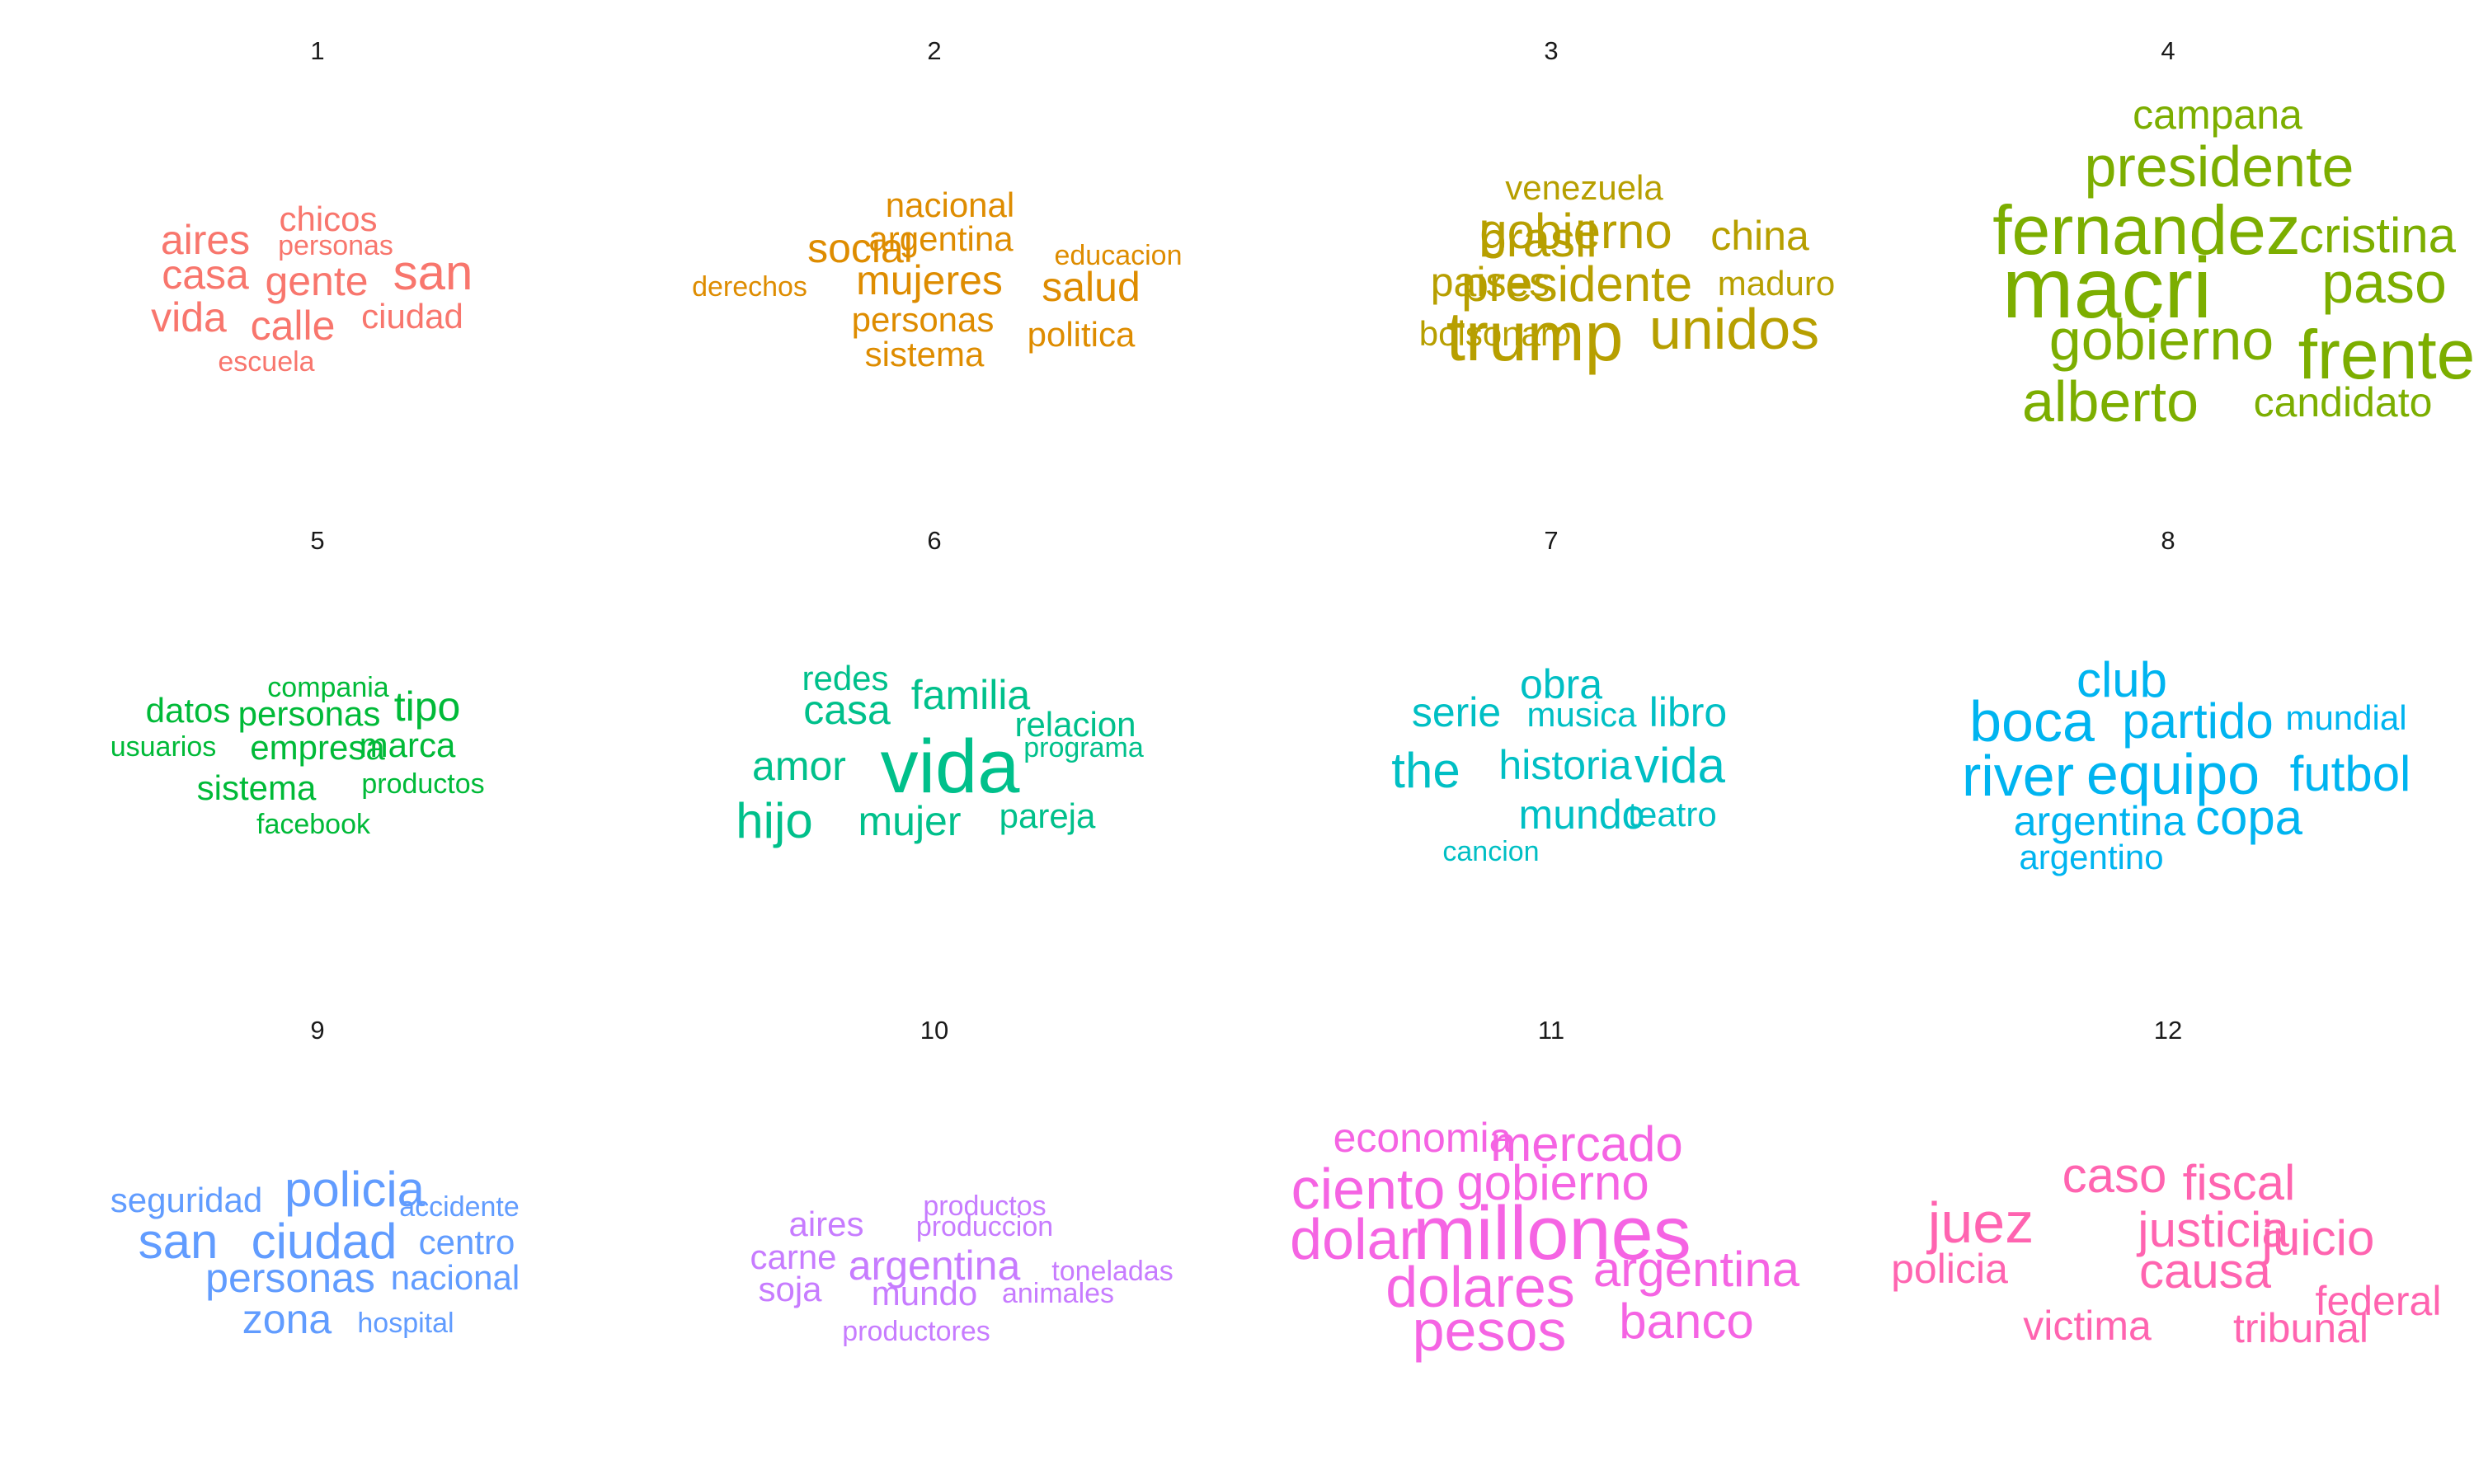 The height and width of the screenshot is (1484, 2474). I want to click on cloud-word: carne, so click(793, 1256).